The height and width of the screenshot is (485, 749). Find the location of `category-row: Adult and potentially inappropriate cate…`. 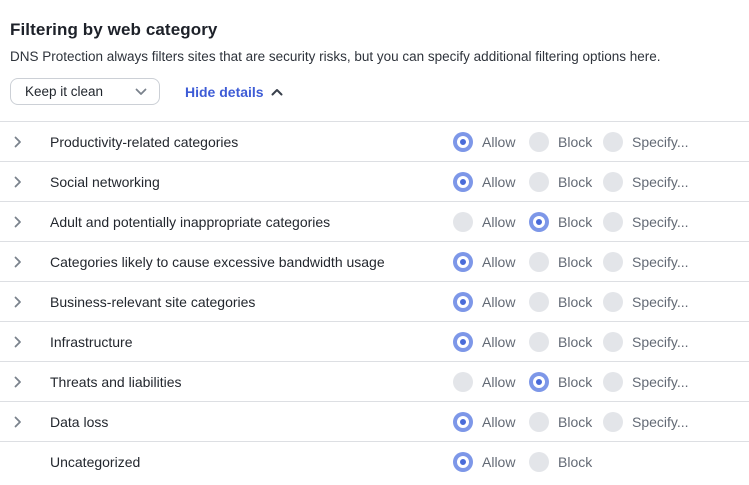

category-row: Adult and potentially inappropriate cate… is located at coordinates (374, 221).